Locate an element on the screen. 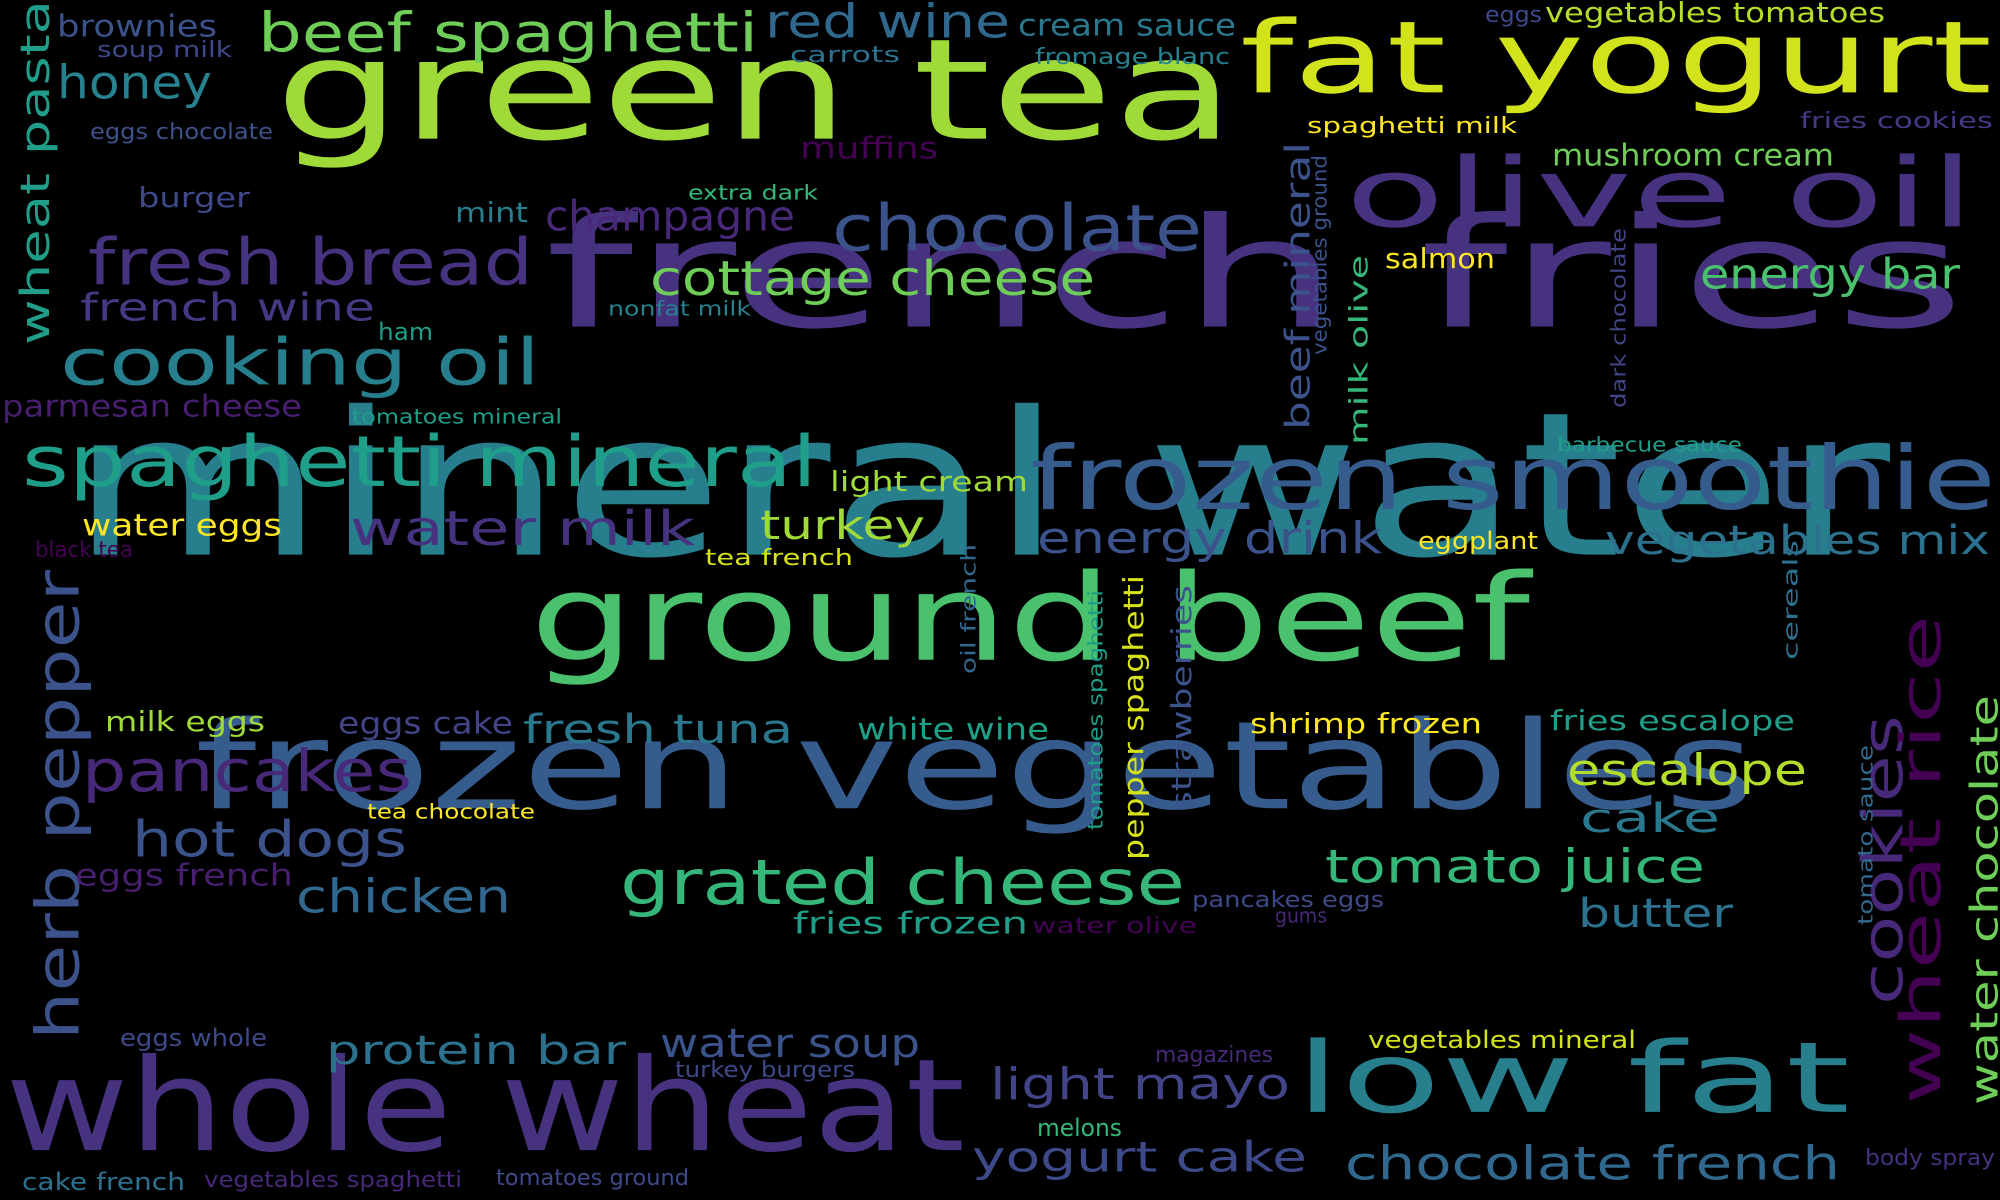  word-frozen-vegetables: frozen vegetables is located at coordinates (975, 766).